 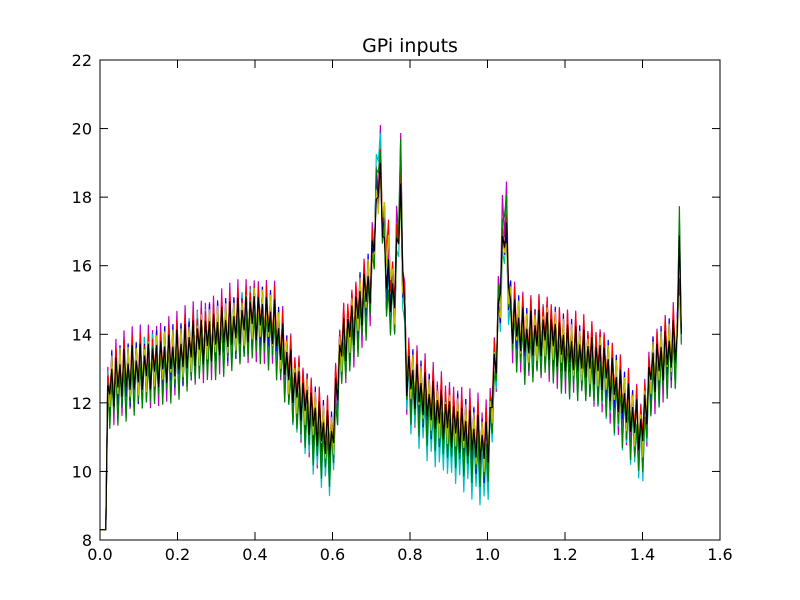 What do you see at coordinates (564, 554) in the screenshot?
I see `x-tick-label: 1.2` at bounding box center [564, 554].